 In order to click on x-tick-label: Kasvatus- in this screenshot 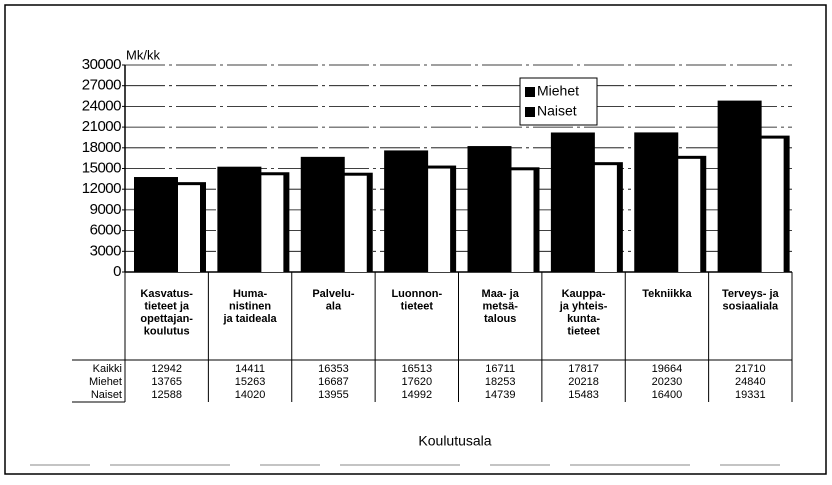, I will do `click(166, 294)`.